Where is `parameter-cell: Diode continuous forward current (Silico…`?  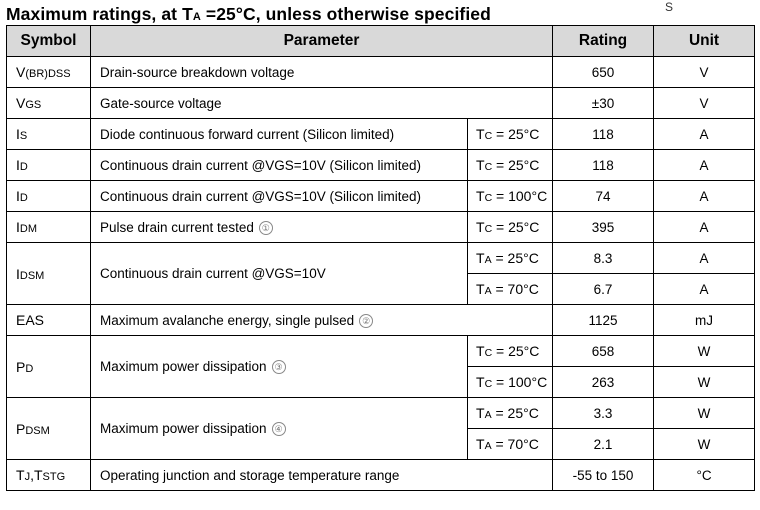 parameter-cell: Diode continuous forward current (Silico… is located at coordinates (279, 134).